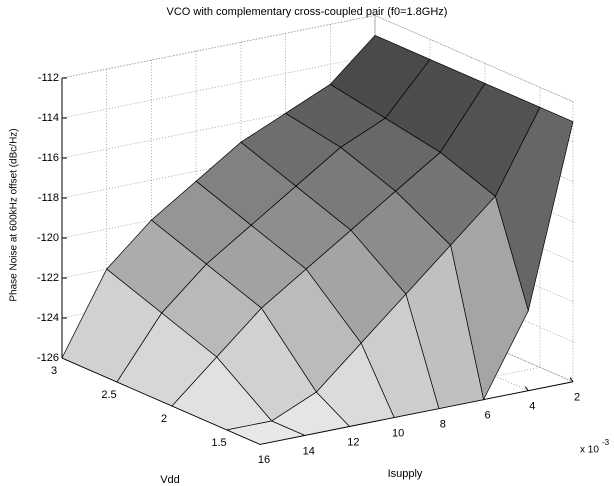 Image resolution: width=614 pixels, height=486 pixels. I want to click on y-tick-label: 2.5, so click(108, 395).